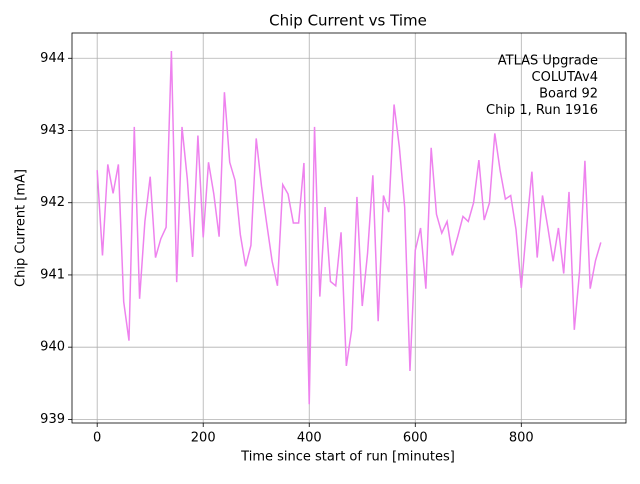  Describe the element at coordinates (52, 202) in the screenshot. I see `y-tick-label: 942` at that location.